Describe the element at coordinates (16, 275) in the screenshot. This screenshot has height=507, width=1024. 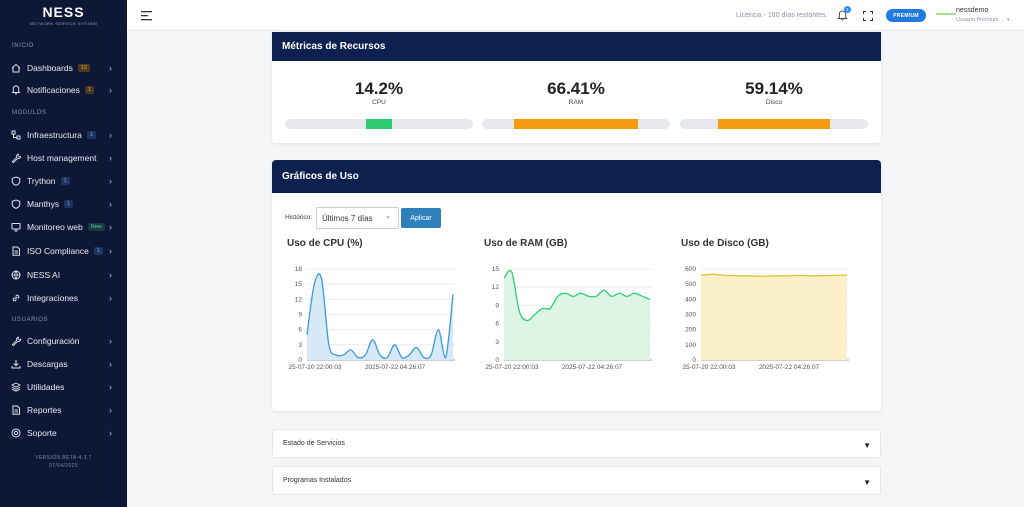
I see `globe-icon` at that location.